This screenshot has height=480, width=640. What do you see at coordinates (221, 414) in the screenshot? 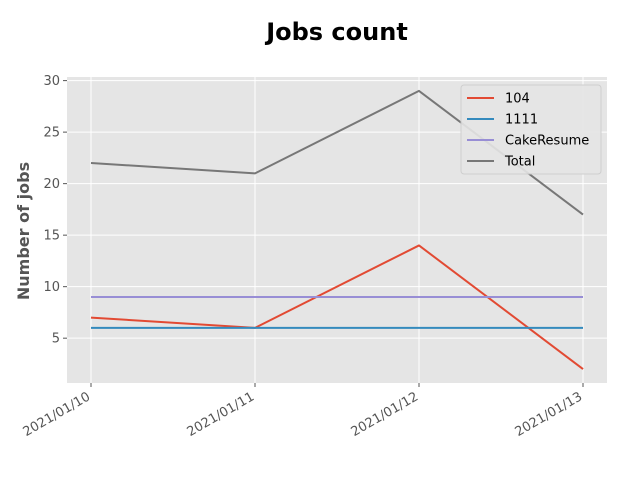
I see `x-tick-label: 2021/01/11` at bounding box center [221, 414].